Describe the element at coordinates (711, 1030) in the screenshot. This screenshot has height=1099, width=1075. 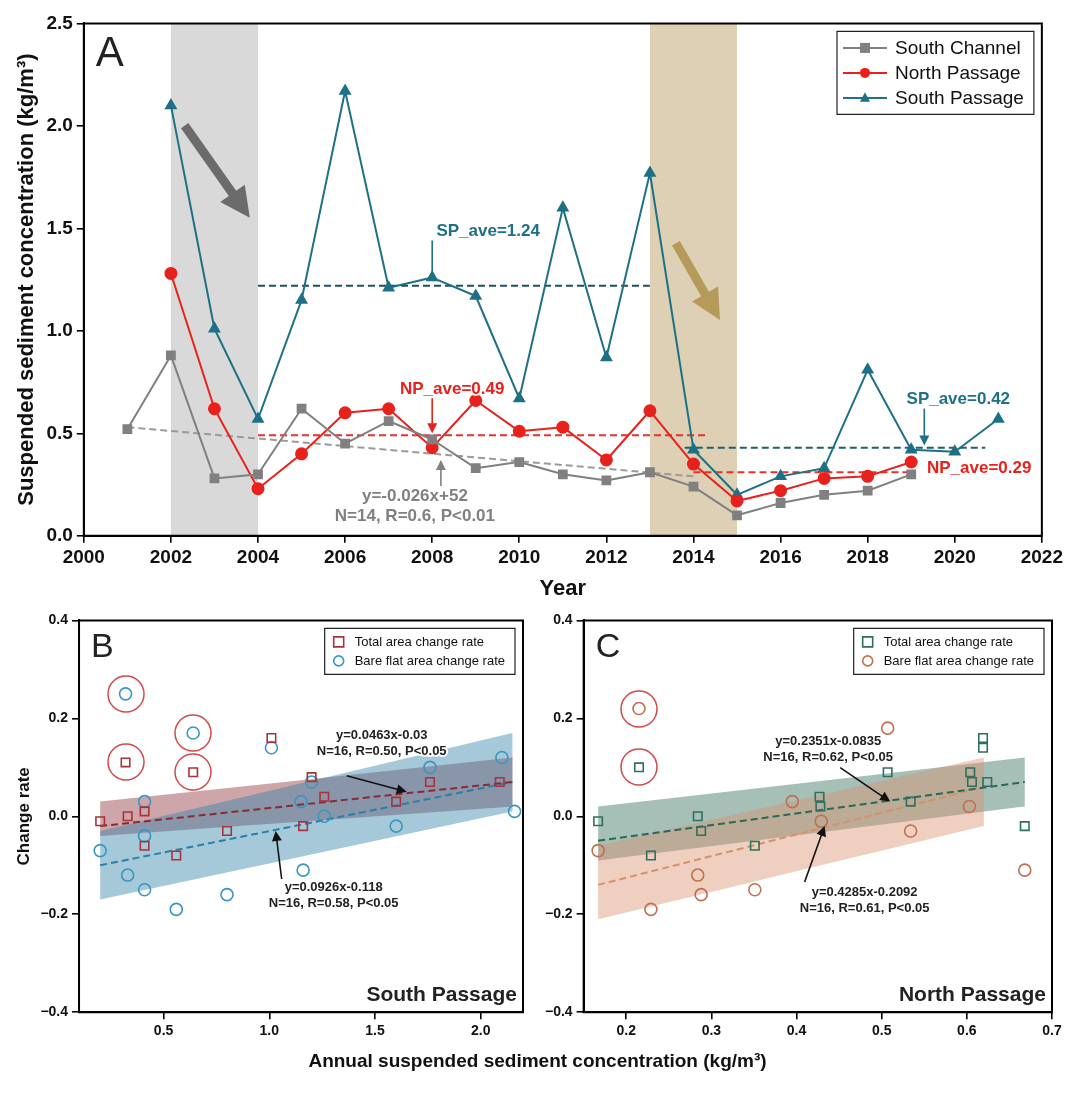
I see `x-tick-label: 0.3` at that location.